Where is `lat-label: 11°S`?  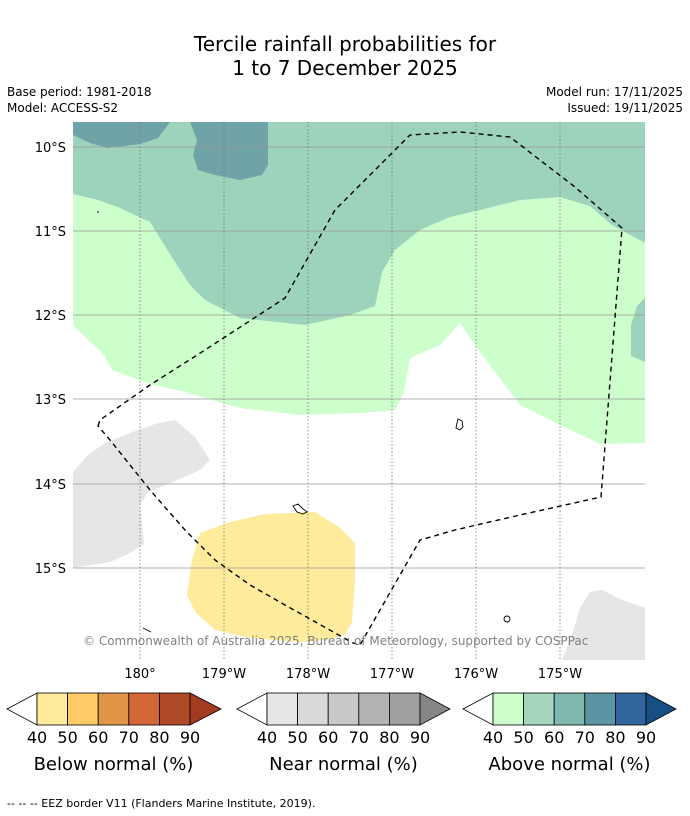
lat-label: 11°S is located at coordinates (50, 232).